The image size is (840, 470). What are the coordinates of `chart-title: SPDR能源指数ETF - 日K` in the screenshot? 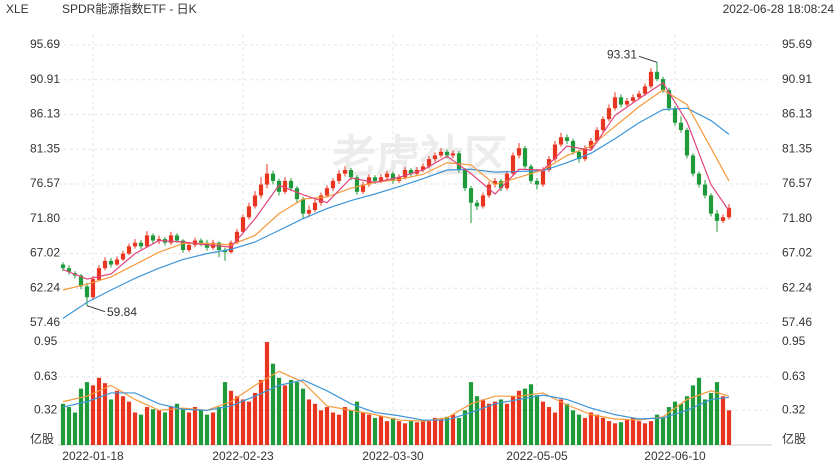 It's located at (129, 8).